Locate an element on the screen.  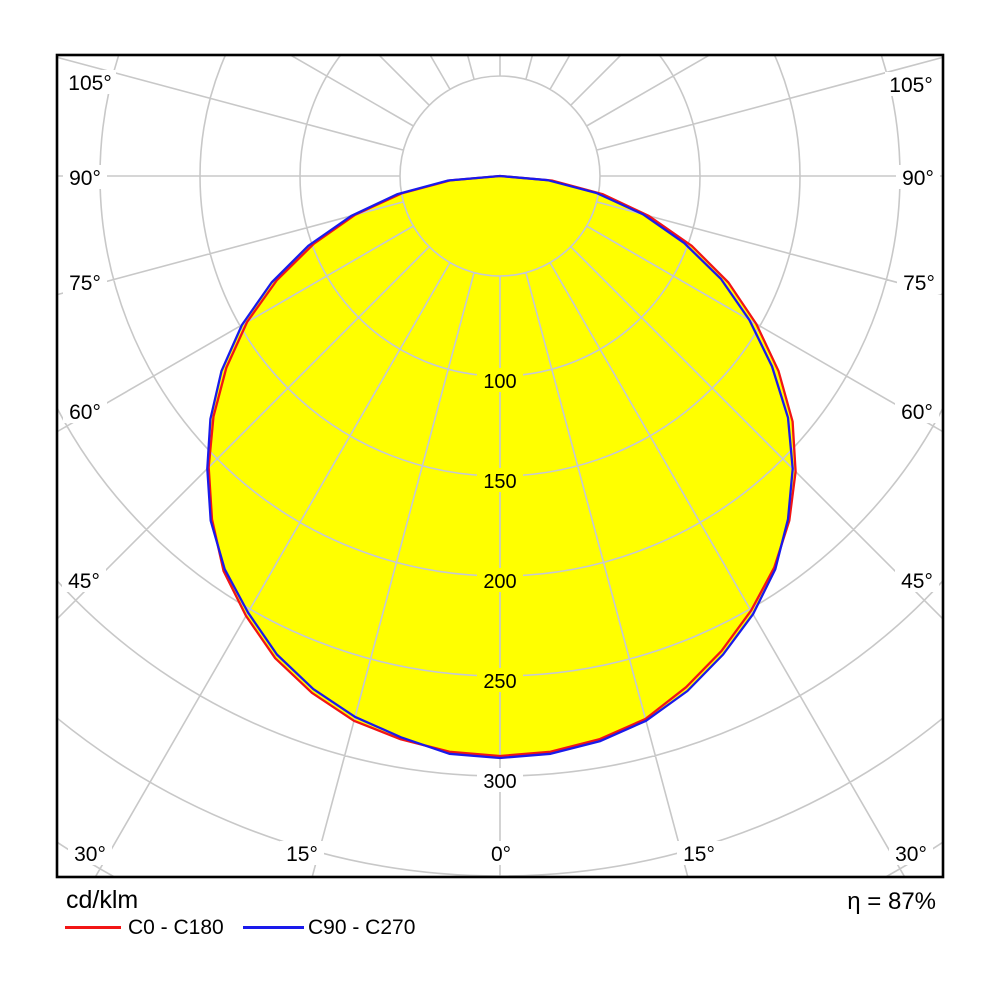
efficiency-label: η = 87% is located at coordinates (891, 901).